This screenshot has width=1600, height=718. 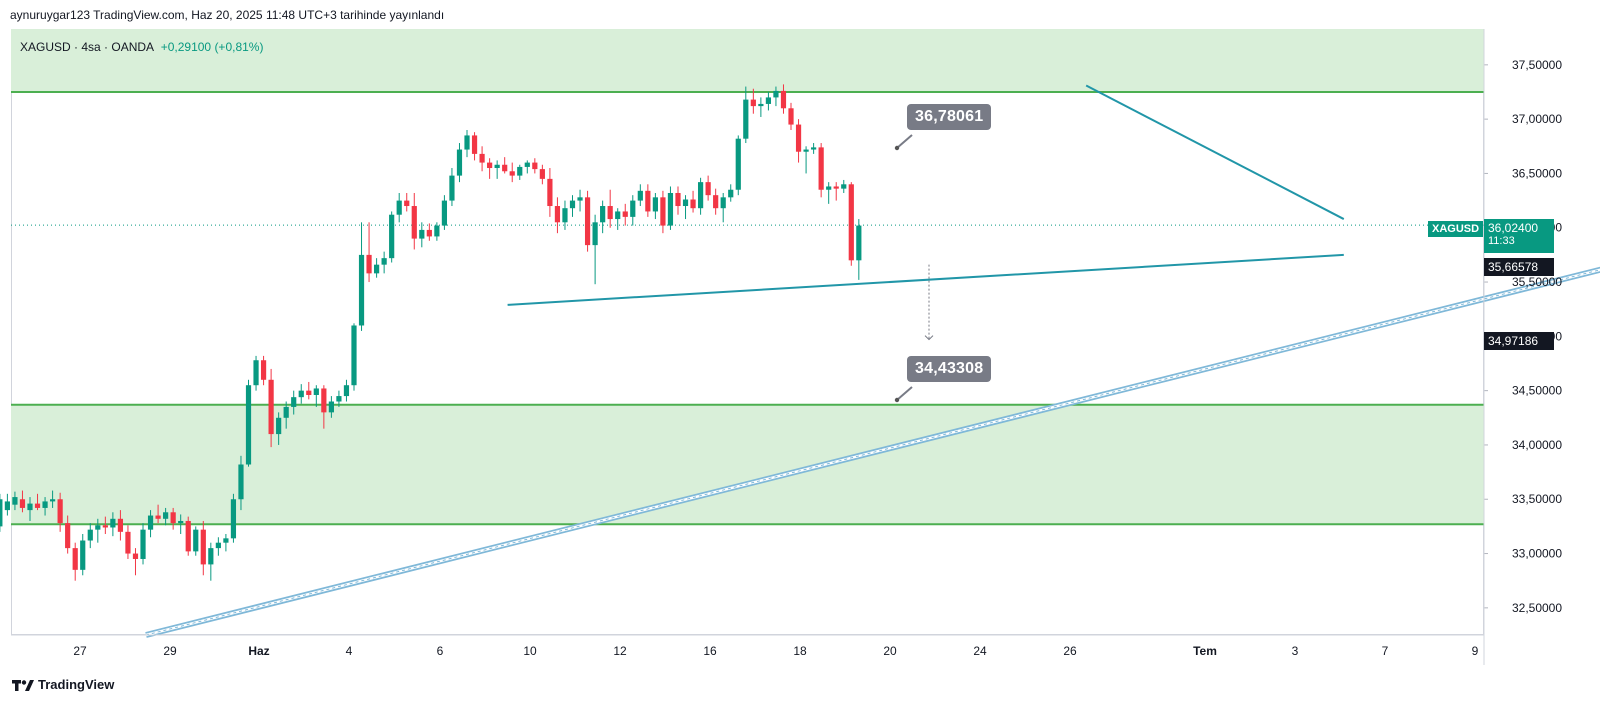 I want to click on x-tick-label: 29, so click(x=170, y=651).